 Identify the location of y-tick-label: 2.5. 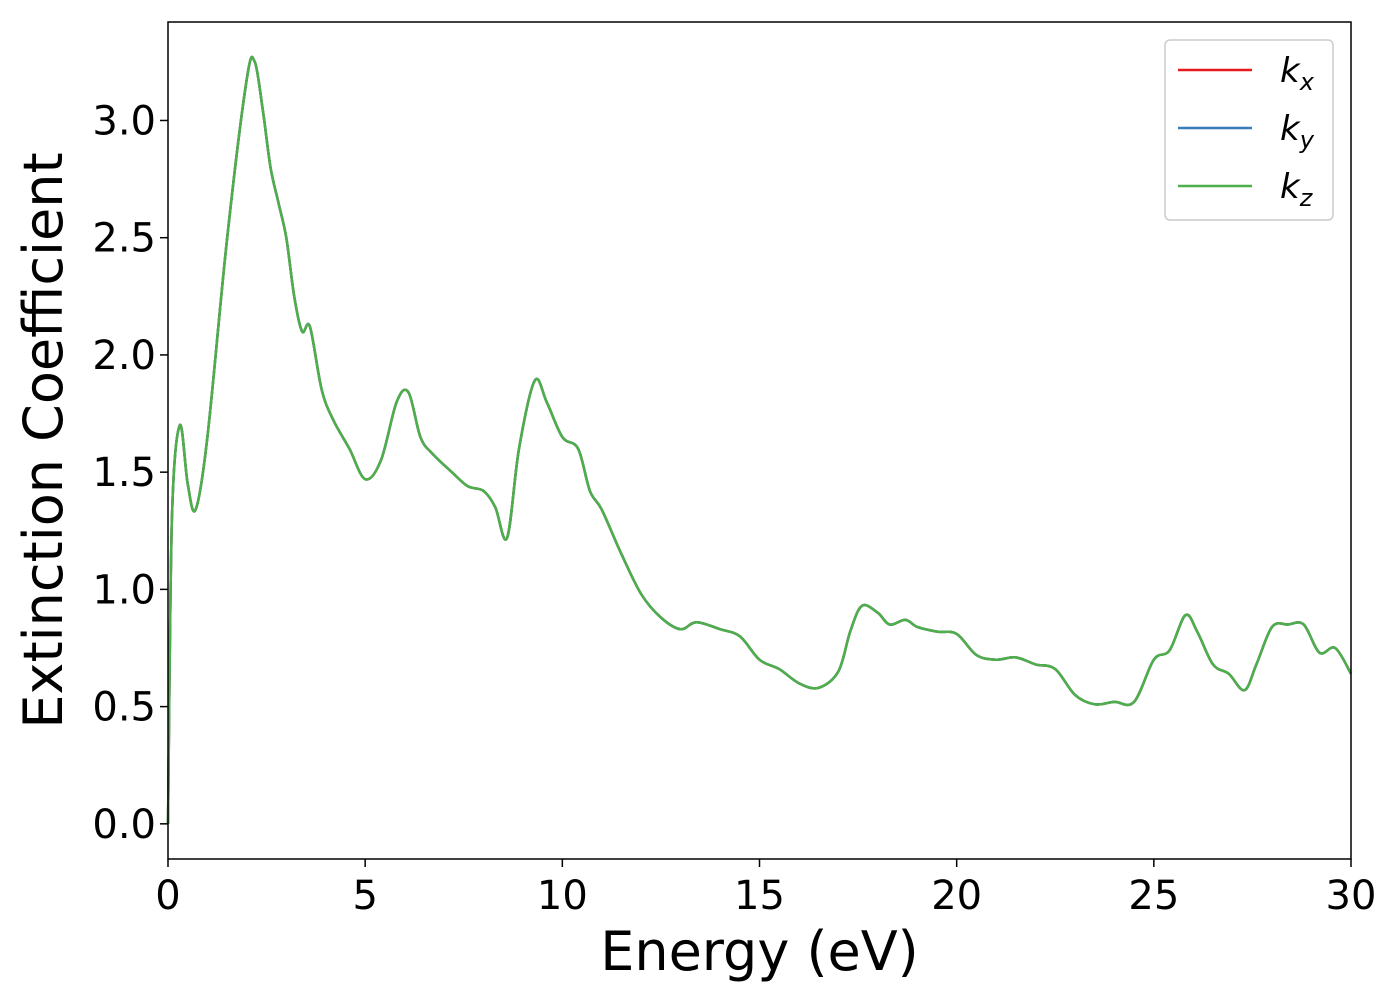
(124, 239).